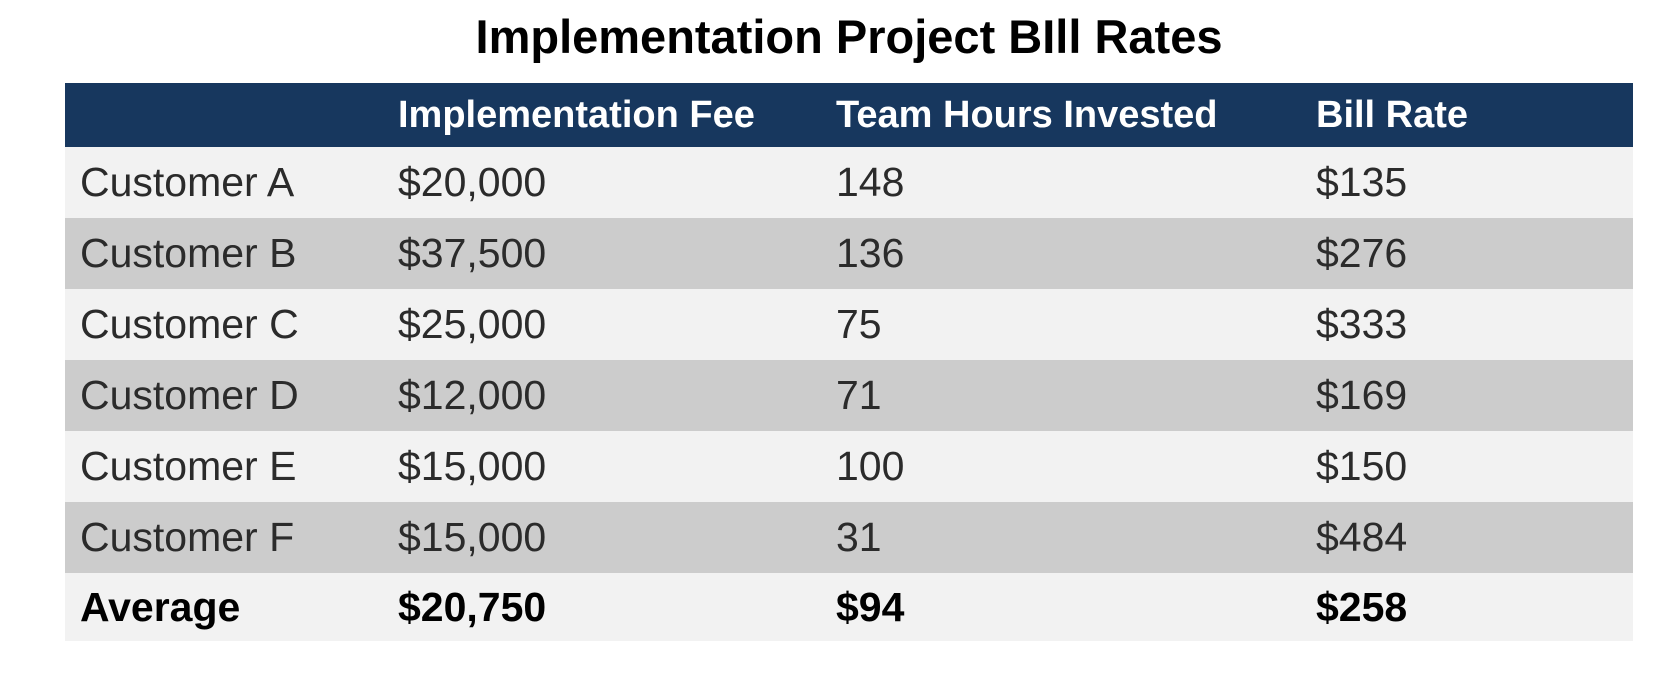  I want to click on table-row-customer-d: Customer D $12,000 71 $169, so click(849, 395).